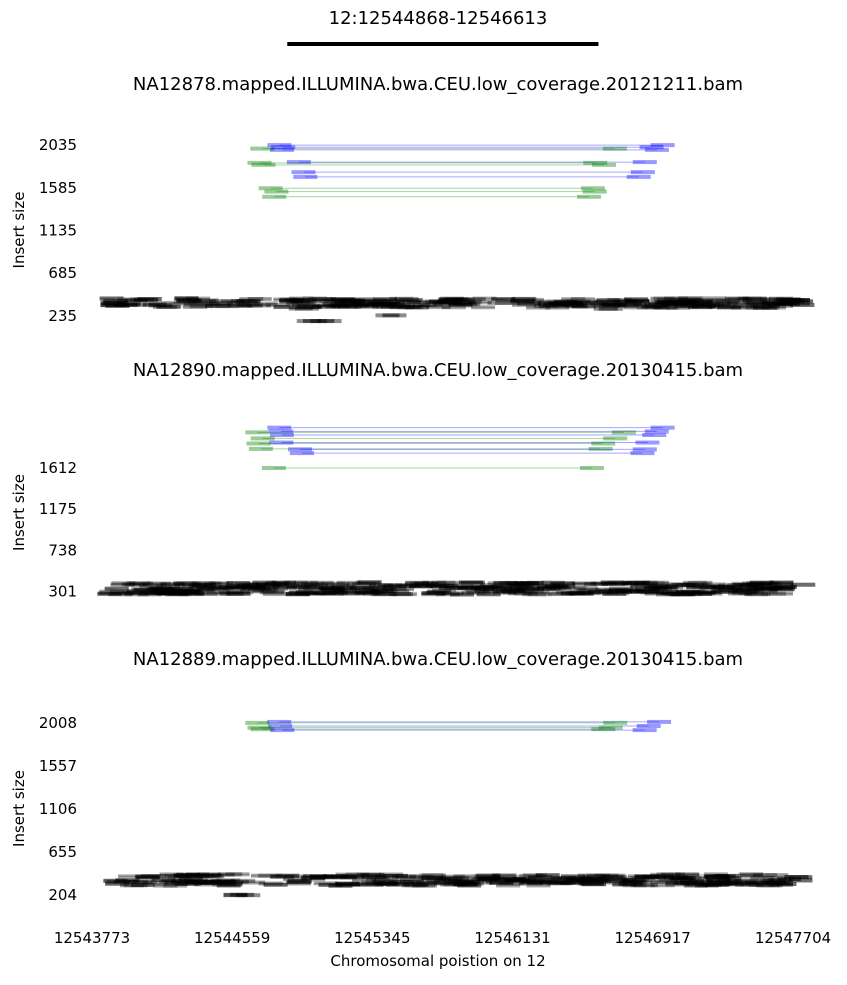 The height and width of the screenshot is (985, 847). I want to click on y-tick-label: 738, so click(62, 550).